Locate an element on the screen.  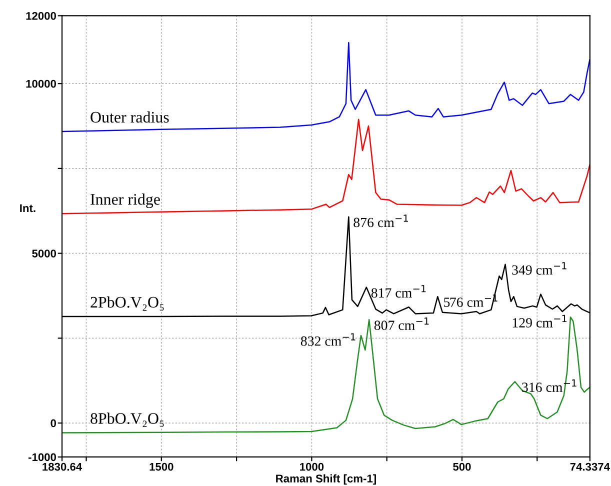
y-tick-label: 0 is located at coordinates (53, 423).